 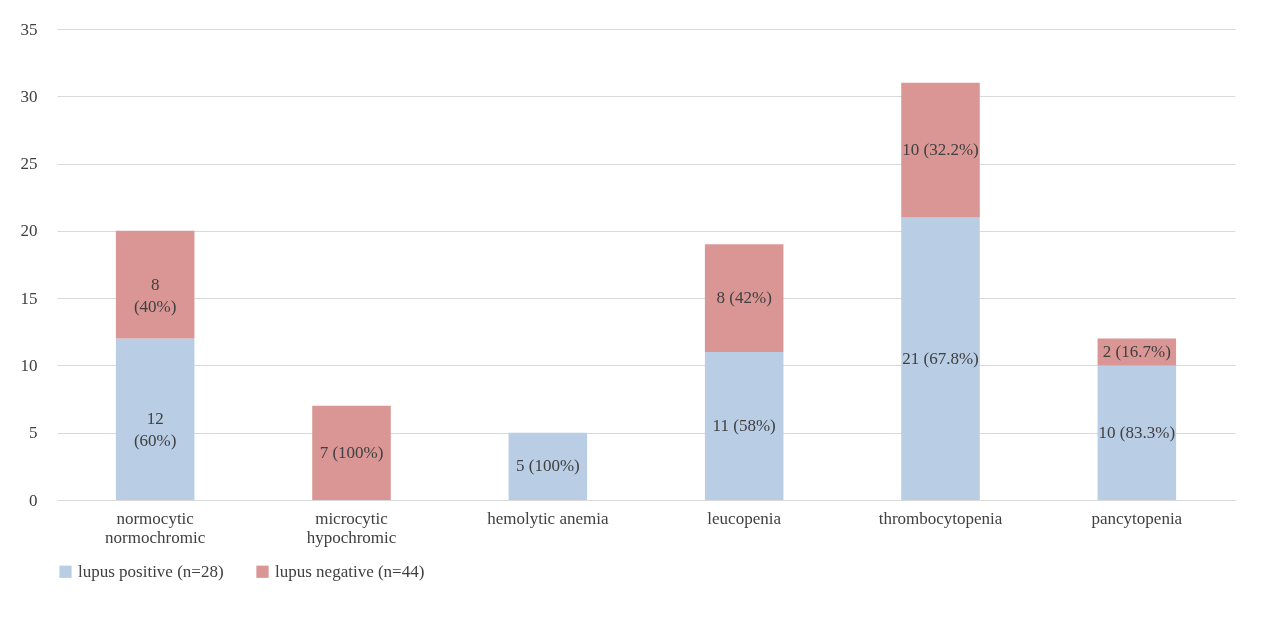 What do you see at coordinates (548, 518) in the screenshot?
I see `x-tick-label: hemolytic anemia` at bounding box center [548, 518].